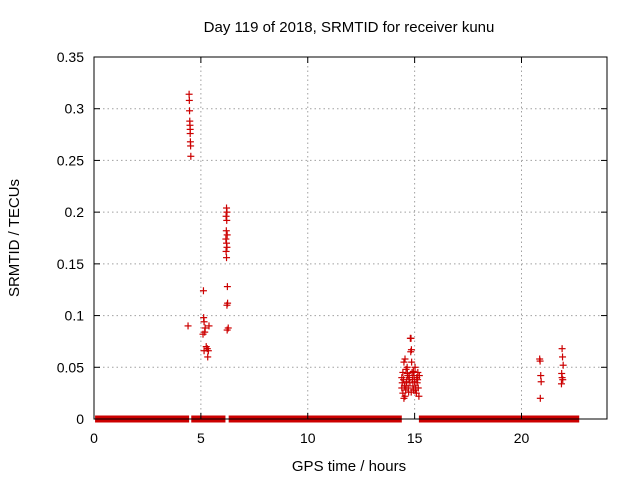  I want to click on x-tick-label: 10, so click(308, 438).